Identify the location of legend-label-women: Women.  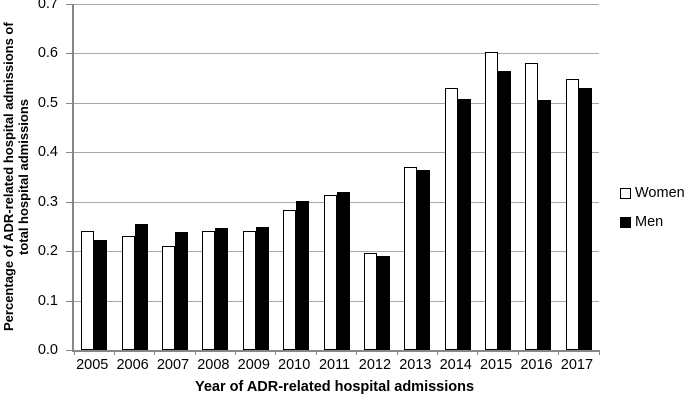
(660, 193).